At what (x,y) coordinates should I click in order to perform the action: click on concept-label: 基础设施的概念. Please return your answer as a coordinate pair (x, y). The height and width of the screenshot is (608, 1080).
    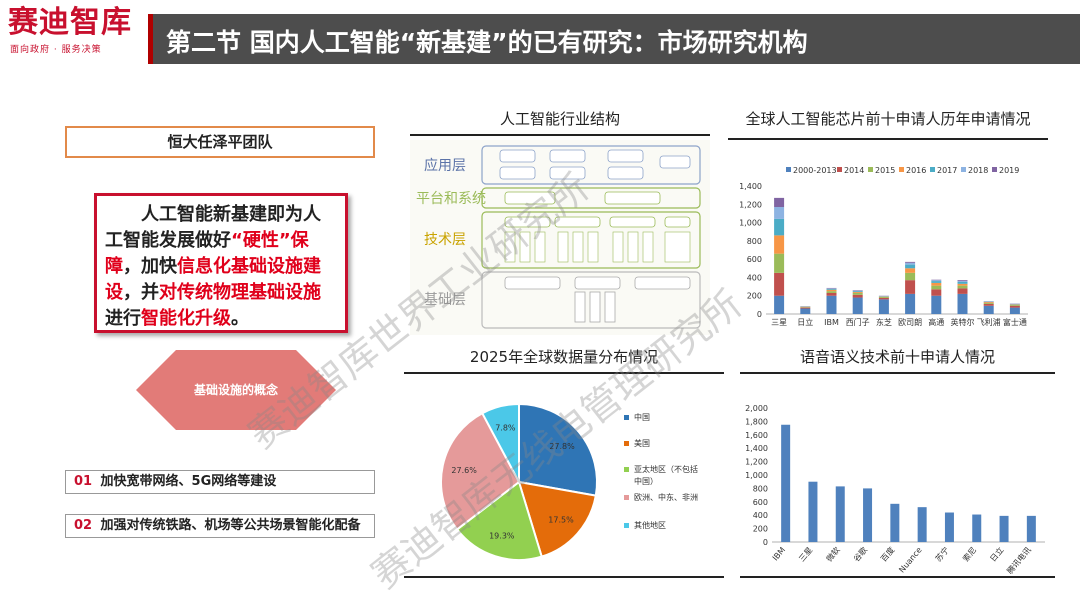
    Looking at the image, I should click on (235, 390).